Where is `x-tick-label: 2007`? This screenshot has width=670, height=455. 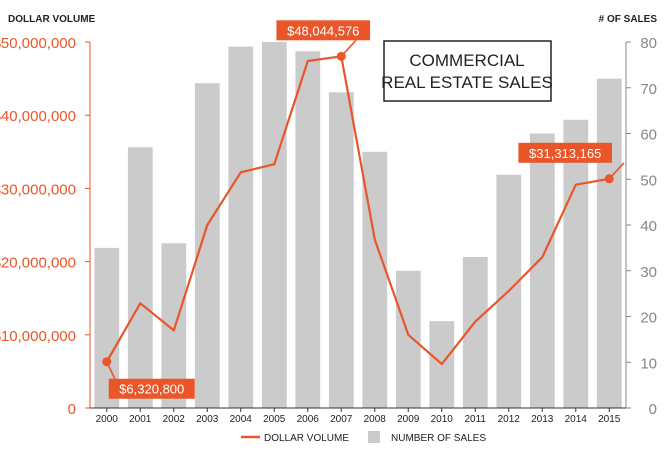
x-tick-label: 2007 is located at coordinates (341, 419).